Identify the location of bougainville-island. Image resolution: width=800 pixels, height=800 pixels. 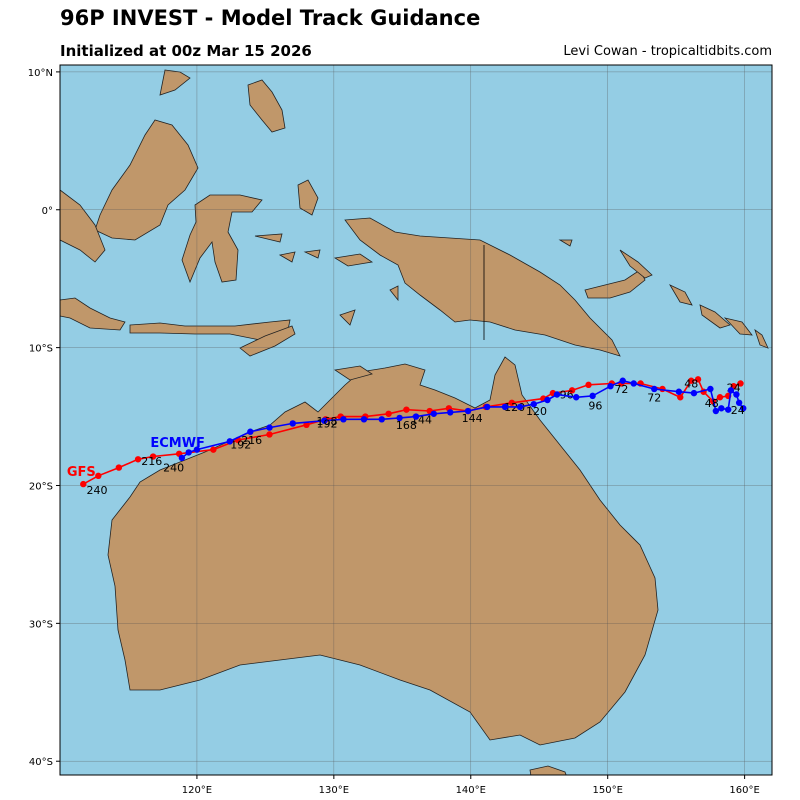
(681, 295).